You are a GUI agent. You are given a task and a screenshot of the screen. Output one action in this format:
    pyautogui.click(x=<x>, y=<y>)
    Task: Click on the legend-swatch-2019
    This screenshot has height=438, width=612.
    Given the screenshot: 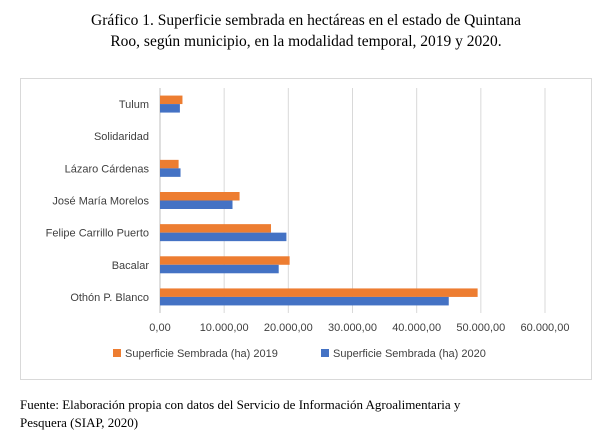 What is the action you would take?
    pyautogui.click(x=117, y=353)
    